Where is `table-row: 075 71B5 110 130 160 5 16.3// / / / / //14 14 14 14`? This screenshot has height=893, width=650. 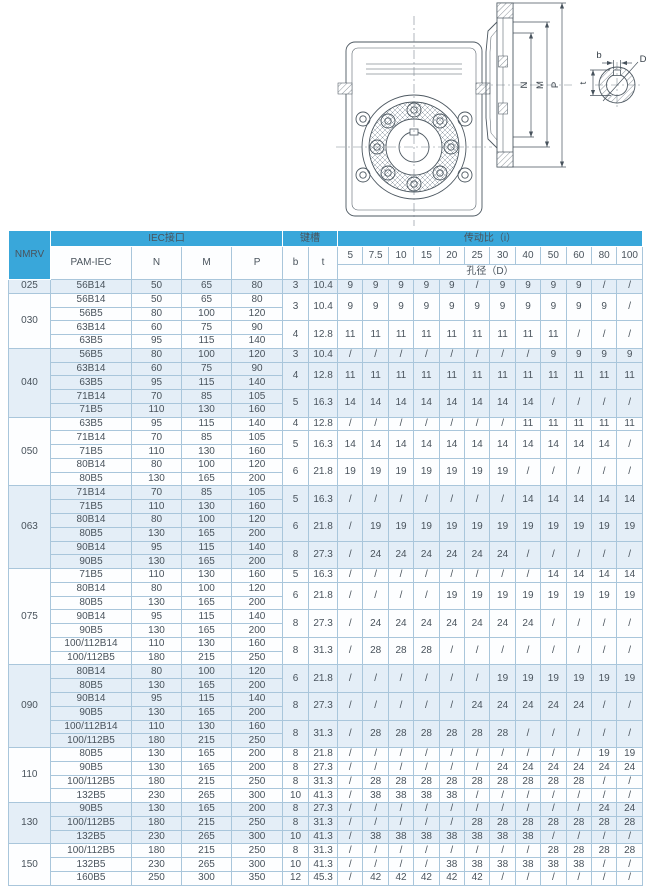 table-row: 075 71B5 110 130 160 5 16.3// / / / / //14 14 14 14 is located at coordinates (325, 617).